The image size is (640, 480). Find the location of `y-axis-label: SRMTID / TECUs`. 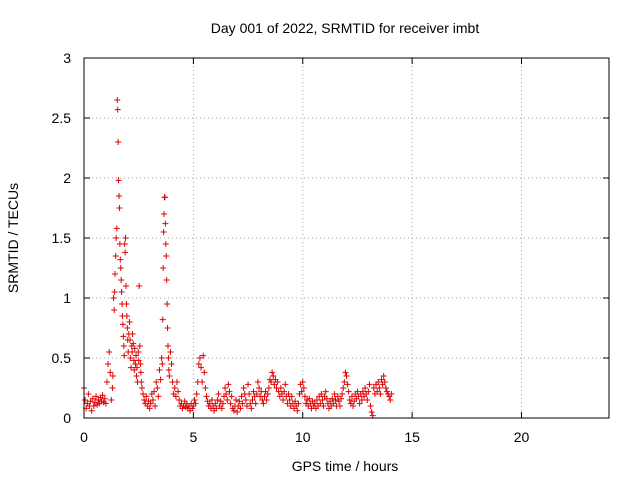

y-axis-label: SRMTID / TECUs is located at coordinates (13, 238).